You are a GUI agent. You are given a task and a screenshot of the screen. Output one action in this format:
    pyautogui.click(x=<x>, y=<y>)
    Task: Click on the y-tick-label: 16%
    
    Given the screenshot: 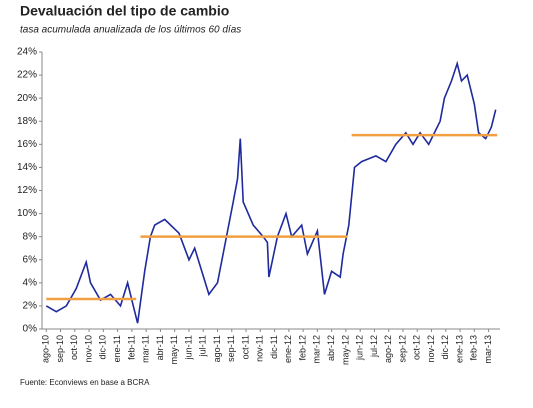 What is the action you would take?
    pyautogui.click(x=27, y=144)
    